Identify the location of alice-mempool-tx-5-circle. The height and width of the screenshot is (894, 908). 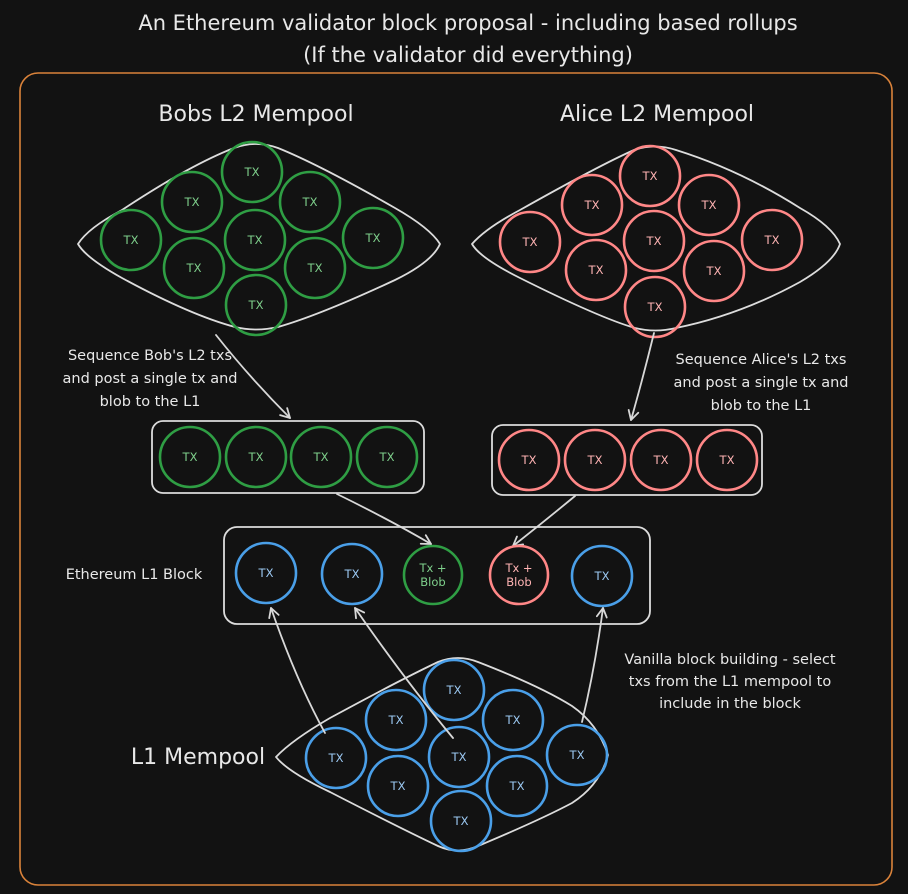
(654, 241).